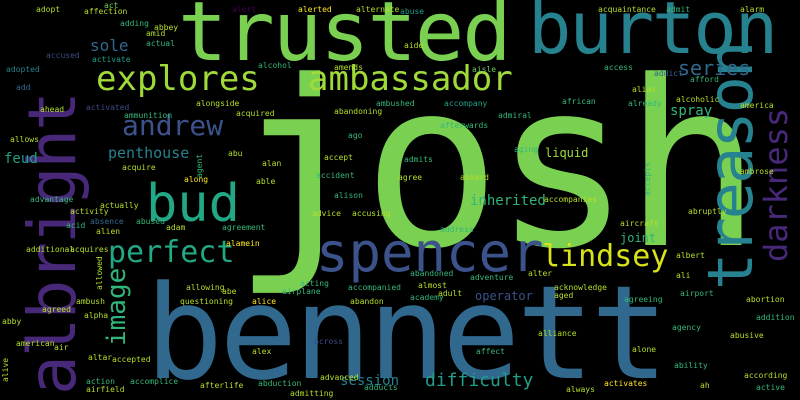  Describe the element at coordinates (131, 359) in the screenshot. I see `cloud-word: accepted` at that location.